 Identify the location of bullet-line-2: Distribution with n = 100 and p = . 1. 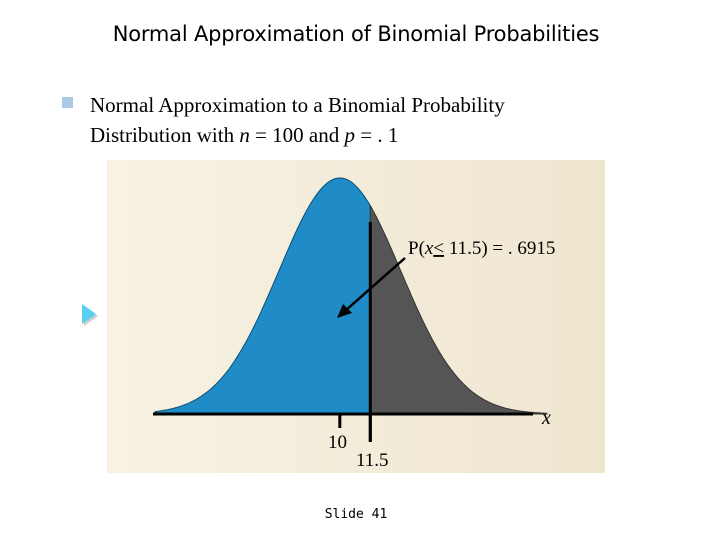
(390, 135).